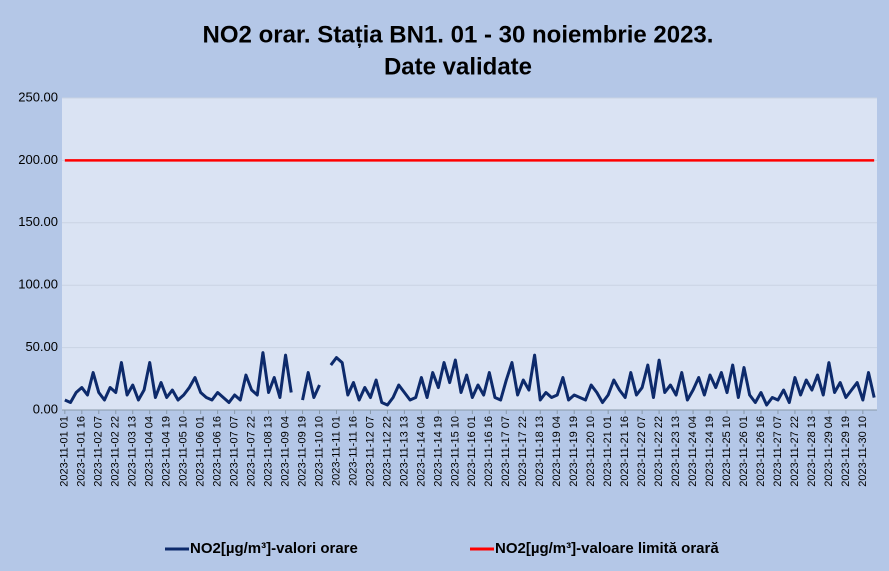 The image size is (889, 571). Describe the element at coordinates (285, 451) in the screenshot. I see `x-tick-label: 2023-11-09 04` at that location.